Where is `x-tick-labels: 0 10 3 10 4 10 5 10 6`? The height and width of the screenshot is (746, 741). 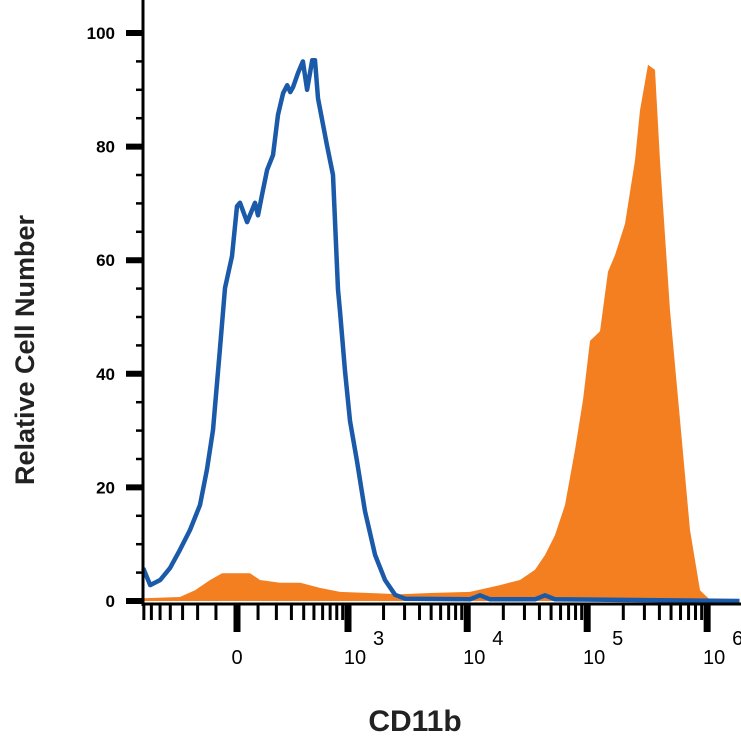
x-tick-labels: 0 10 3 10 4 10 5 10 6 is located at coordinates (486, 648).